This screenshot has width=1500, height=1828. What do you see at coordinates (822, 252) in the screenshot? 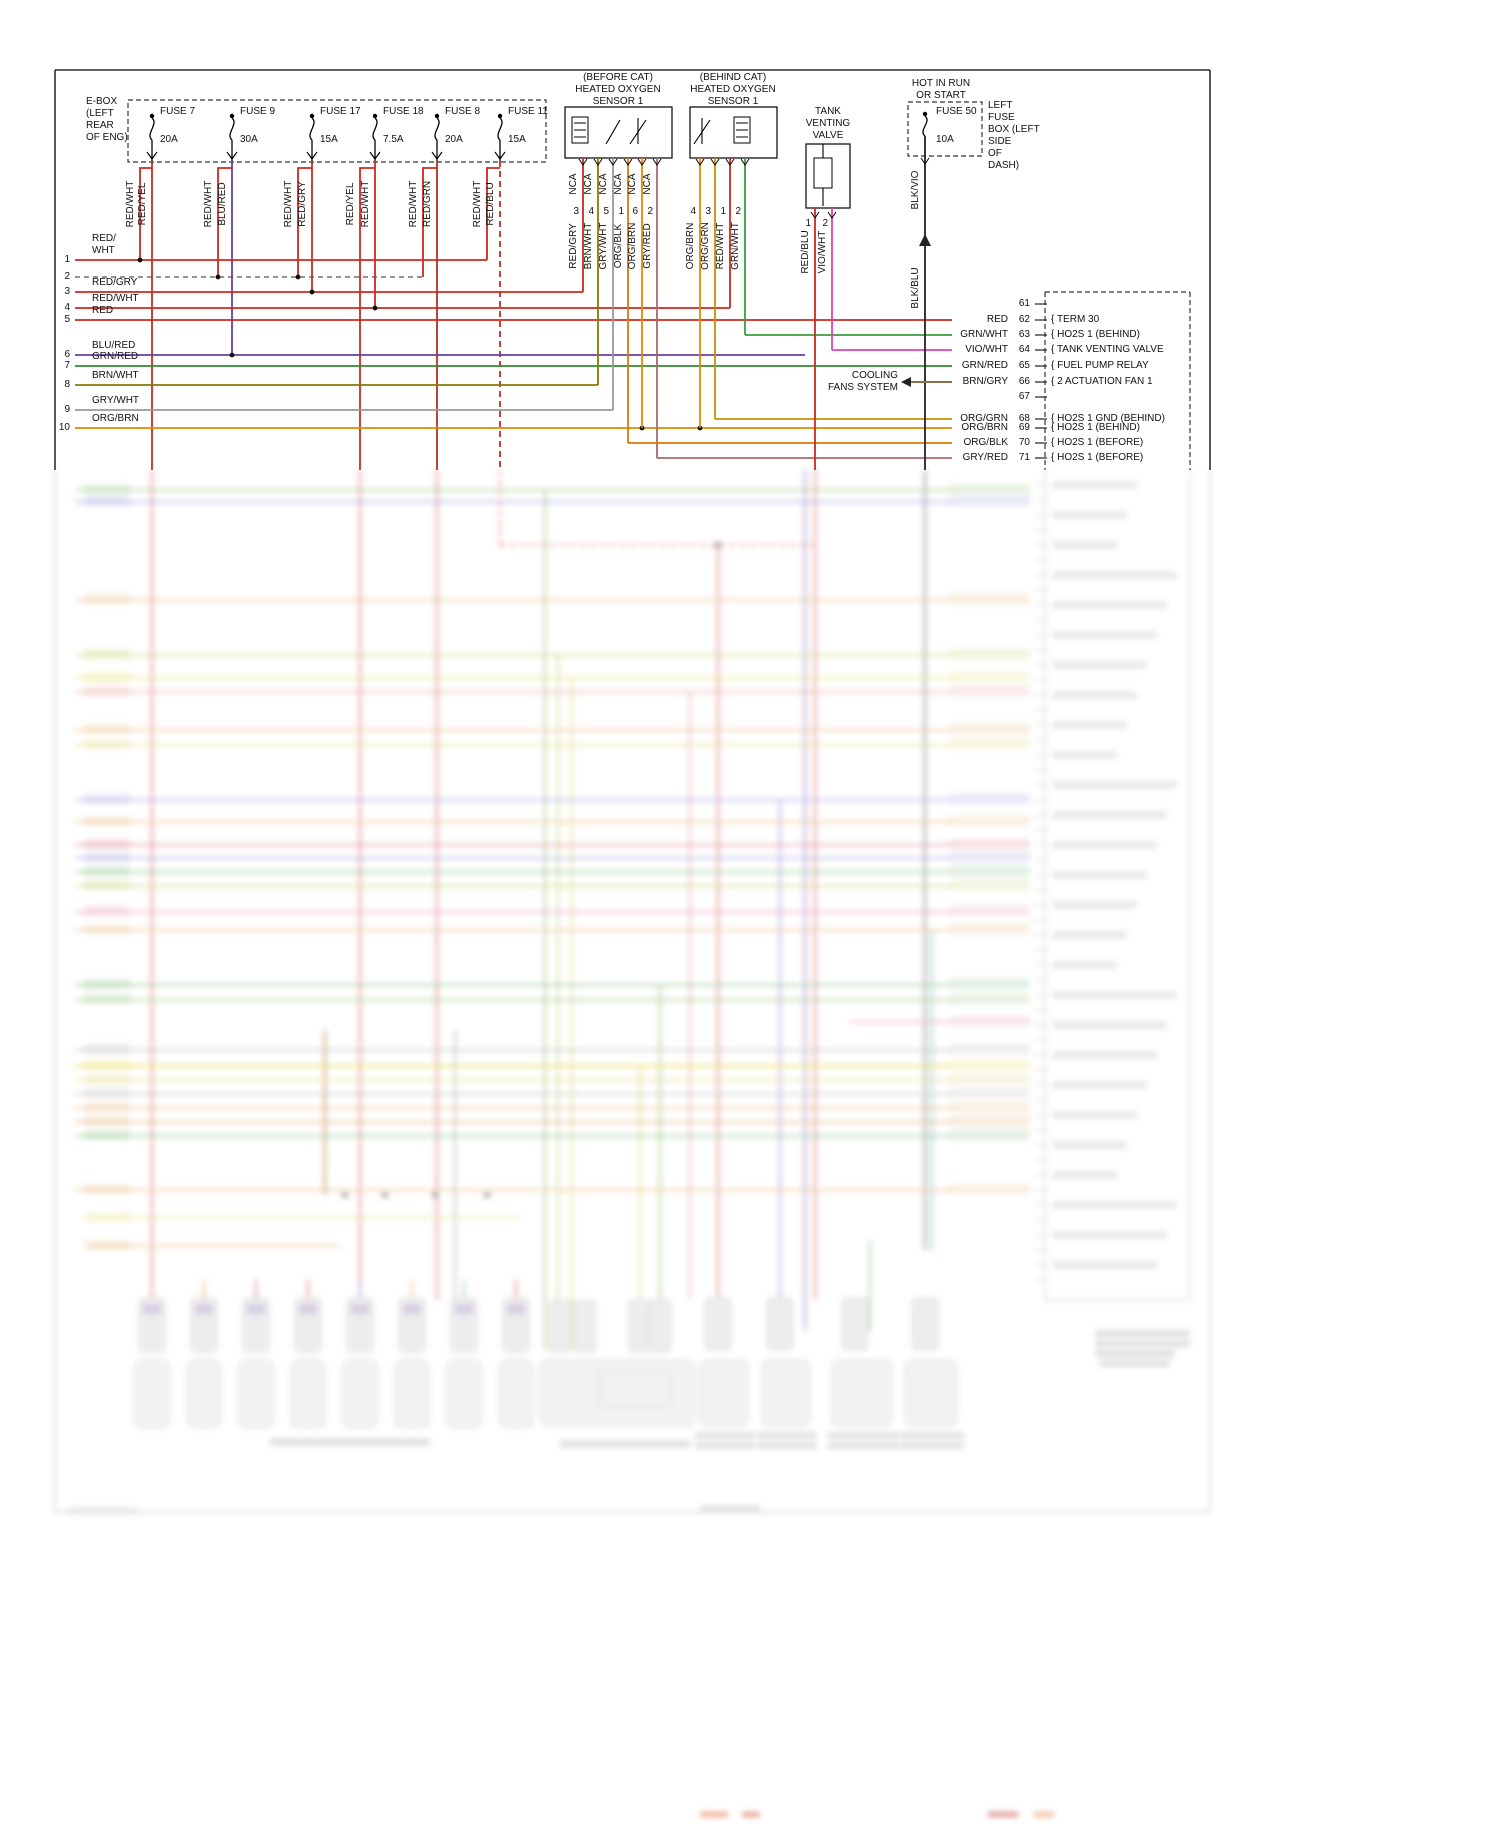
I see `valve-wire-color-label: VIO/WHT` at bounding box center [822, 252].